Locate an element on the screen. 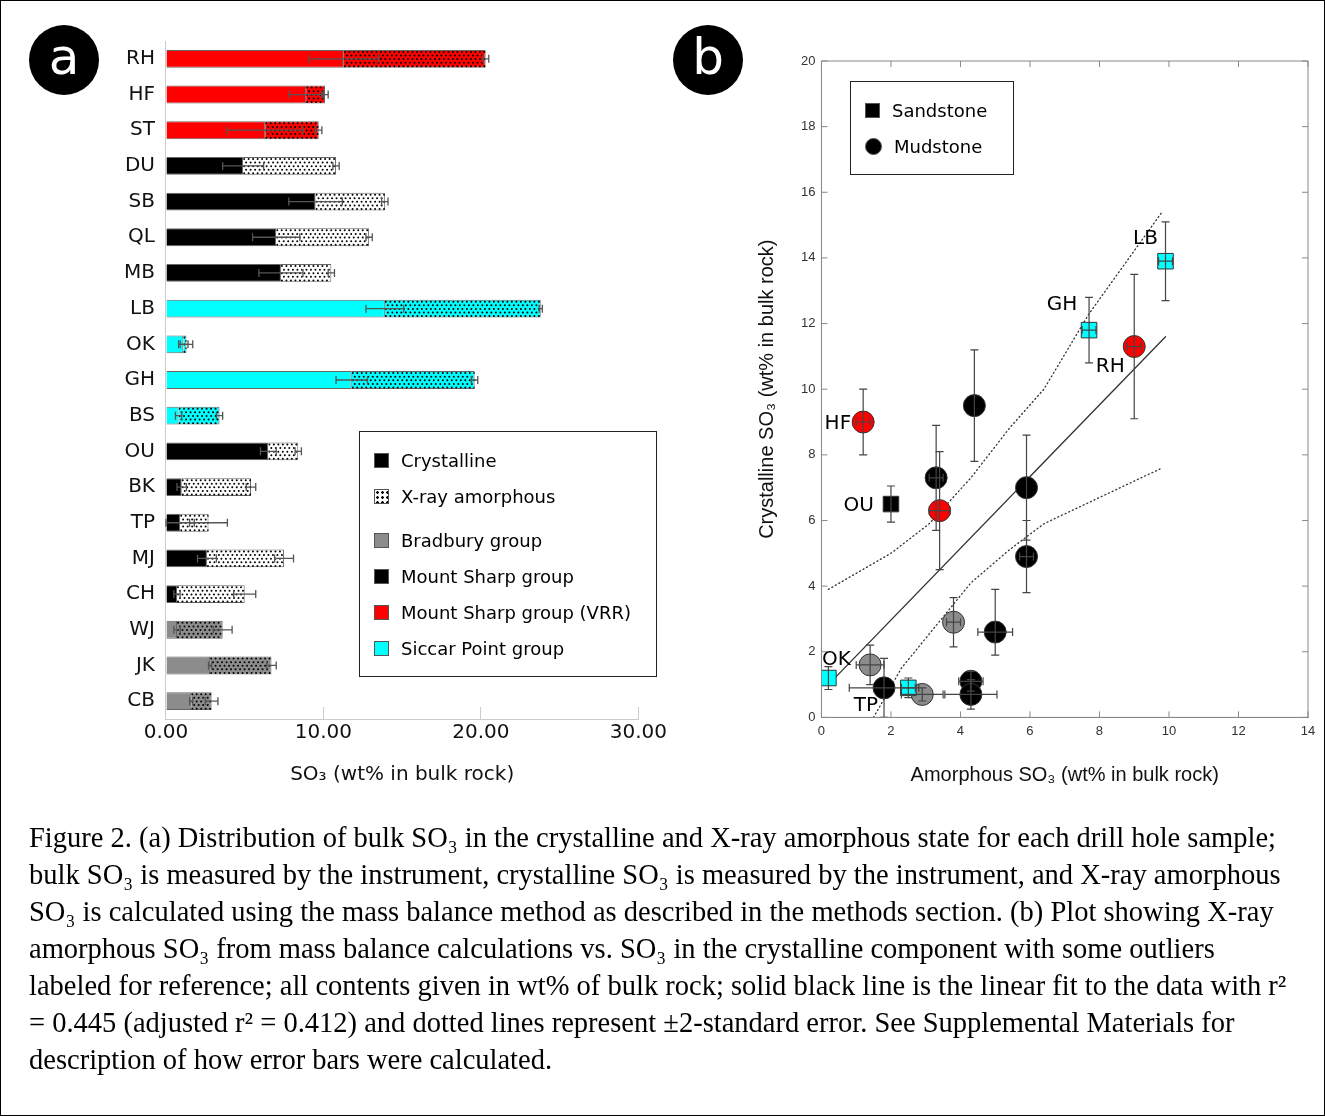  annotation: Mount Sharp group is located at coordinates (487, 576).